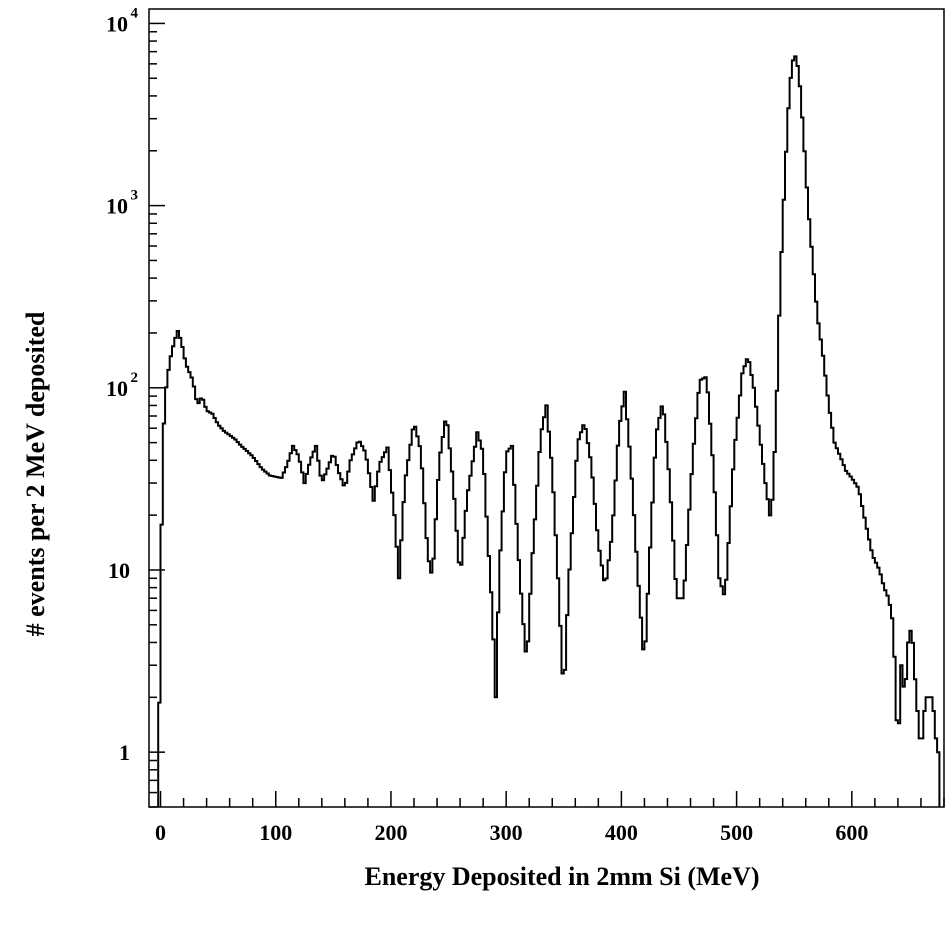  What do you see at coordinates (390, 832) in the screenshot?
I see `x-tick-label: 200` at bounding box center [390, 832].